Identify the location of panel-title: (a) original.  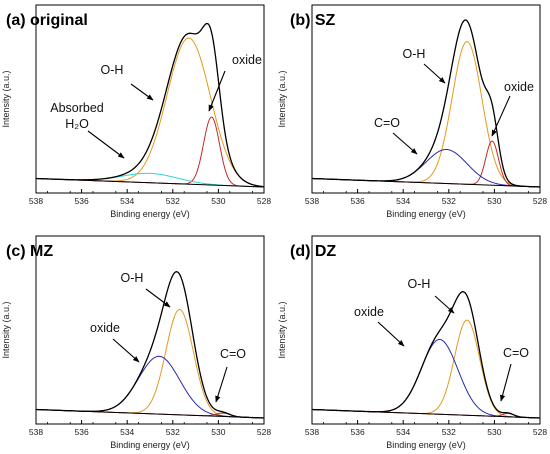
(47, 20).